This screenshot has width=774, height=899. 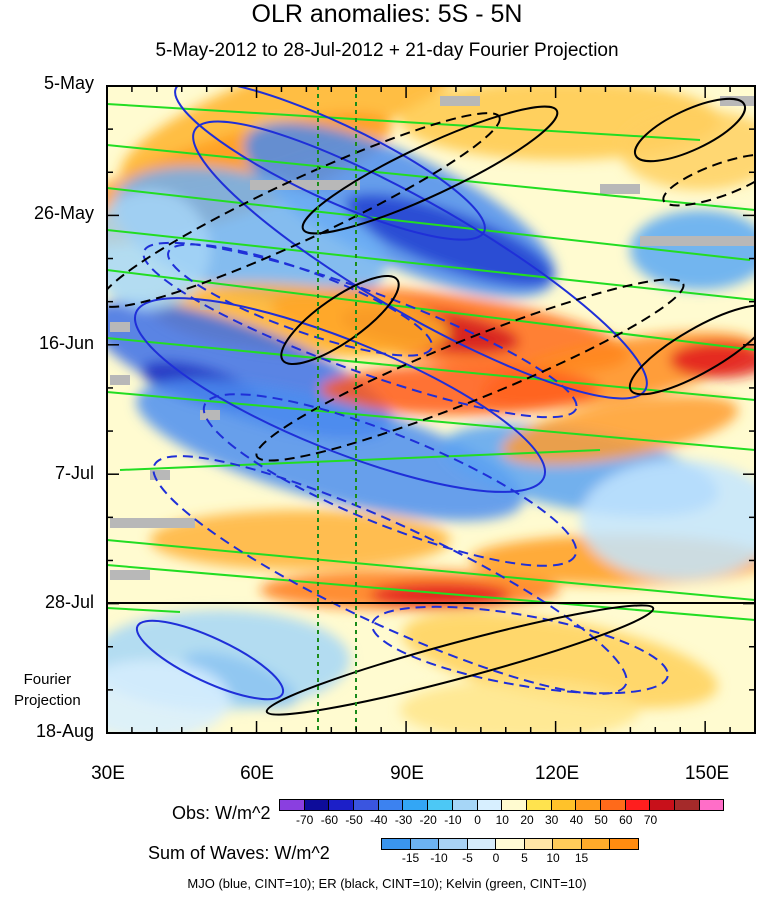 What do you see at coordinates (379, 820) in the screenshot?
I see `colorbar-label: -40` at bounding box center [379, 820].